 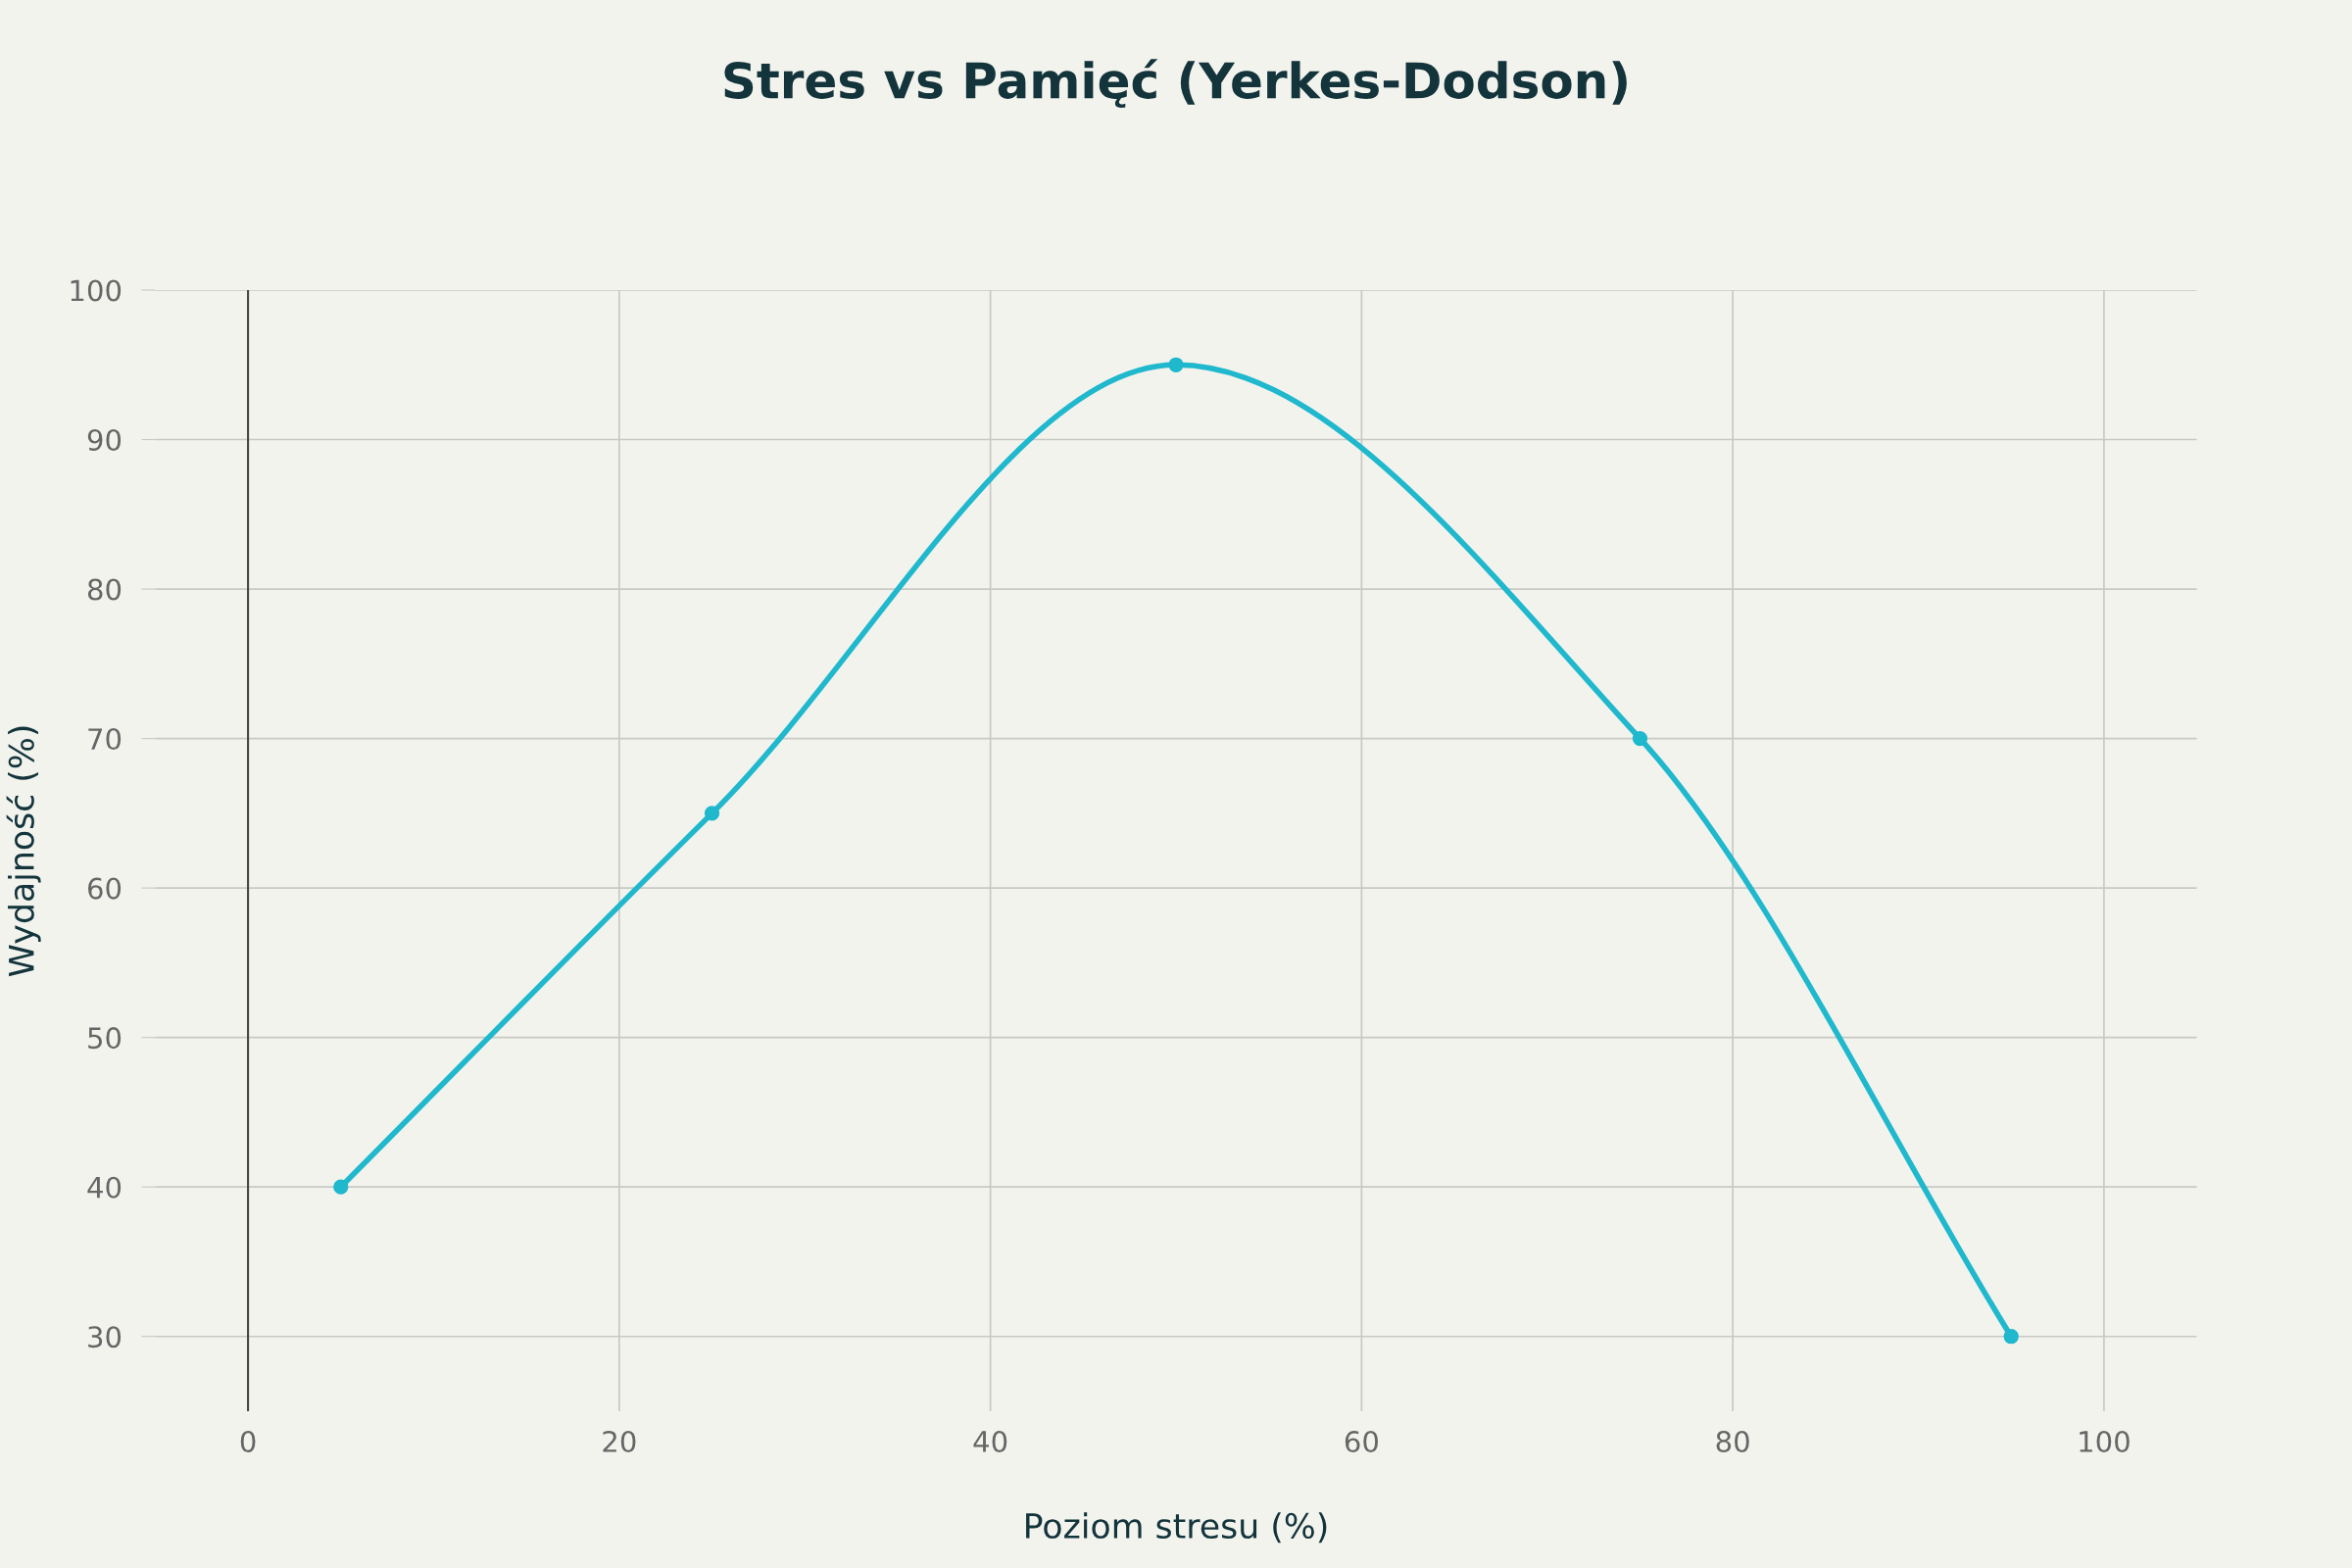 I want to click on y-tick-label: 60, so click(x=104, y=888).